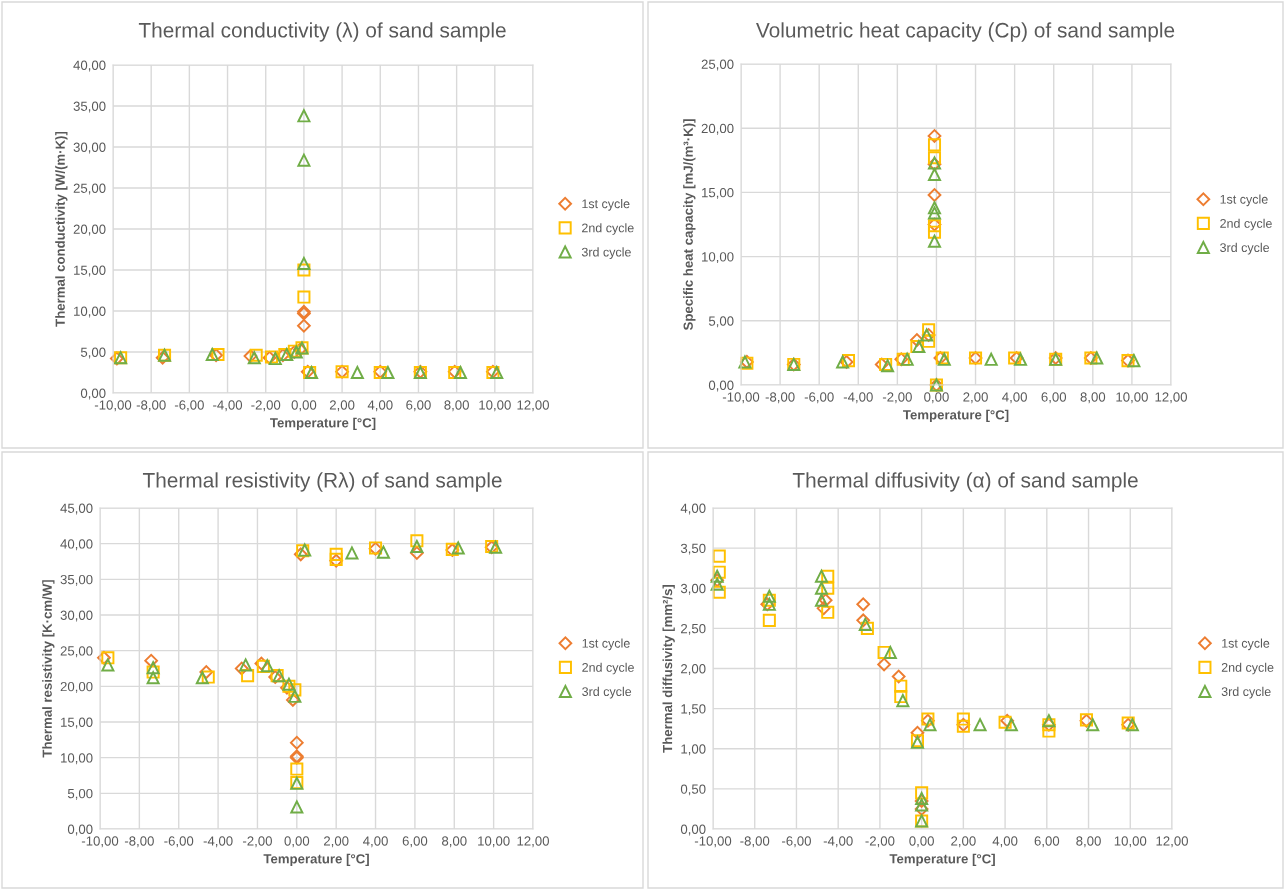 This screenshot has width=1285, height=890. Describe the element at coordinates (1130, 842) in the screenshot. I see `x-tick-label: 10,00` at that location.